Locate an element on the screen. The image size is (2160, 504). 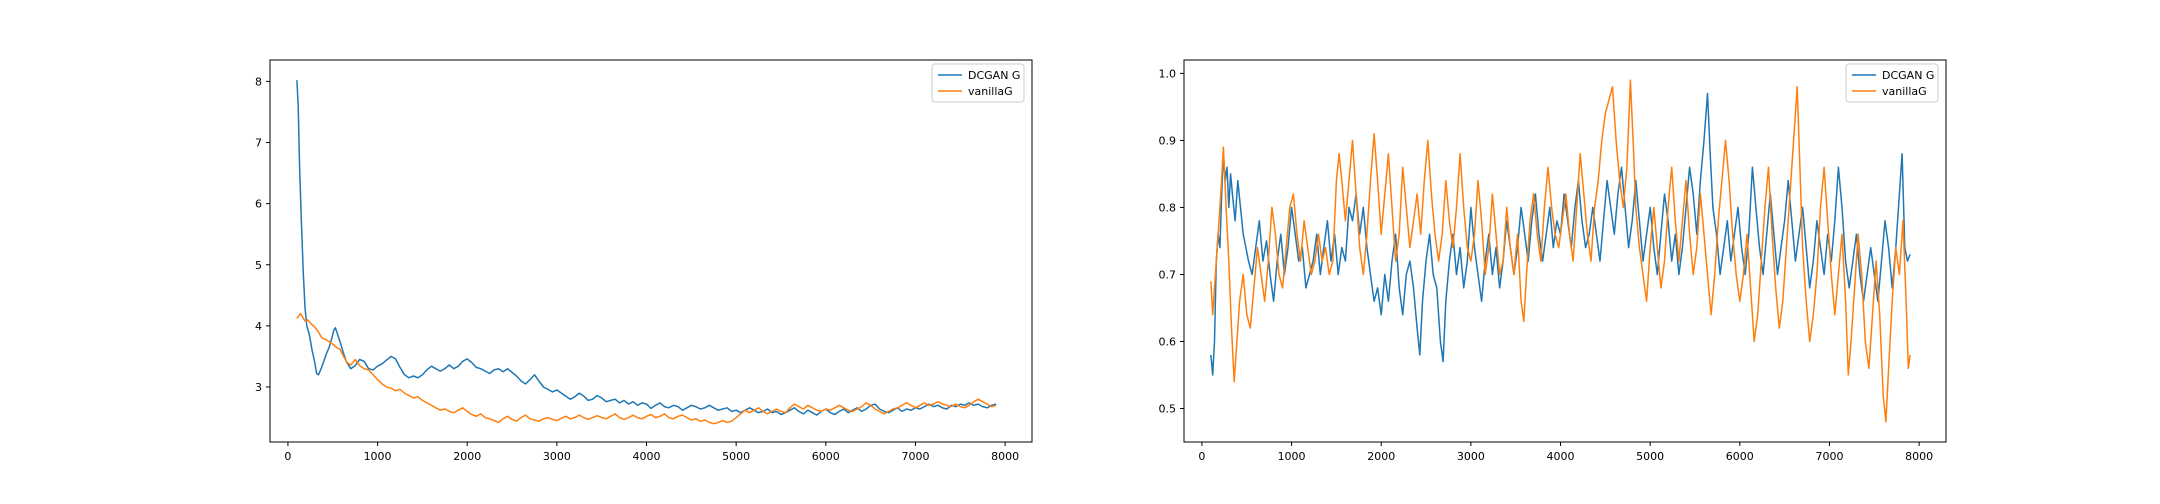
right-x-tick-label: 8000 is located at coordinates (1919, 456).